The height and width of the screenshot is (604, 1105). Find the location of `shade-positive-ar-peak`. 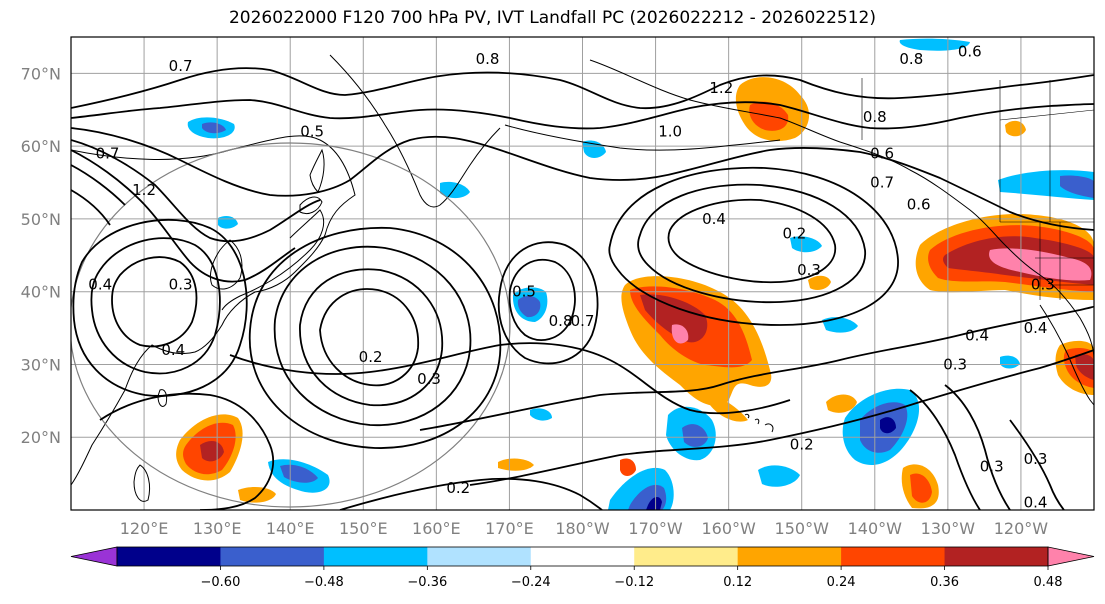

shade-positive-ar-peak is located at coordinates (680, 334).